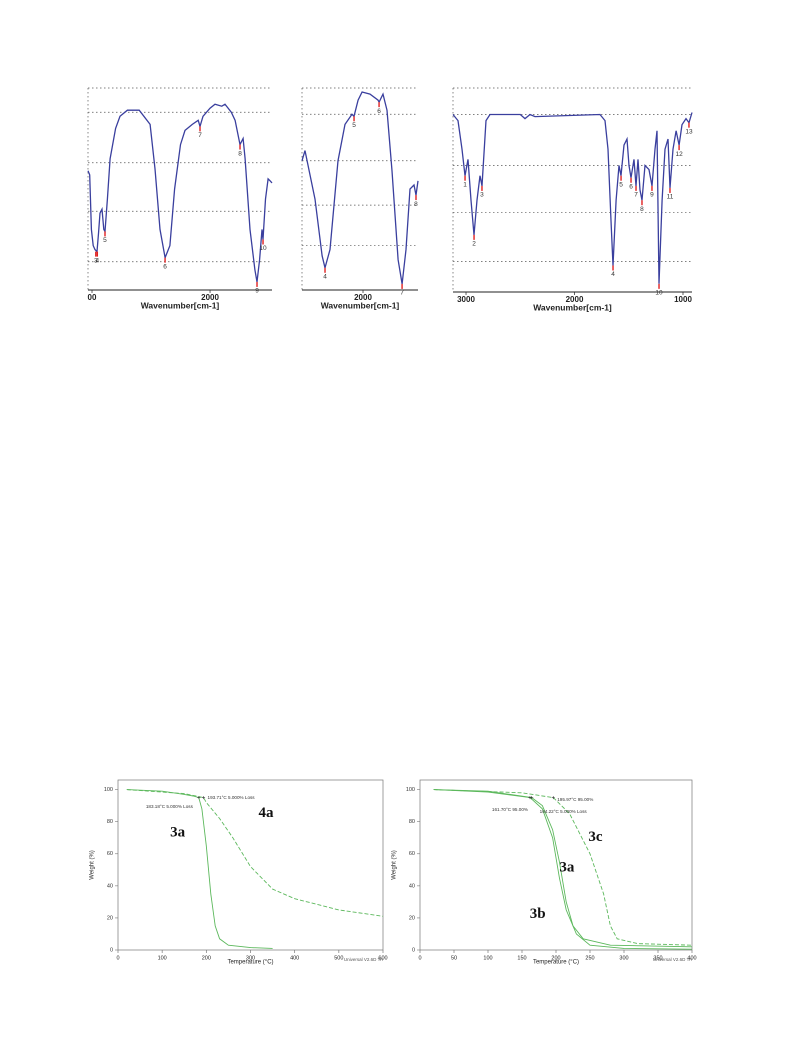 The width and height of the screenshot is (793, 1057). I want to click on annotation: 161.70°C 95.00%, so click(510, 809).